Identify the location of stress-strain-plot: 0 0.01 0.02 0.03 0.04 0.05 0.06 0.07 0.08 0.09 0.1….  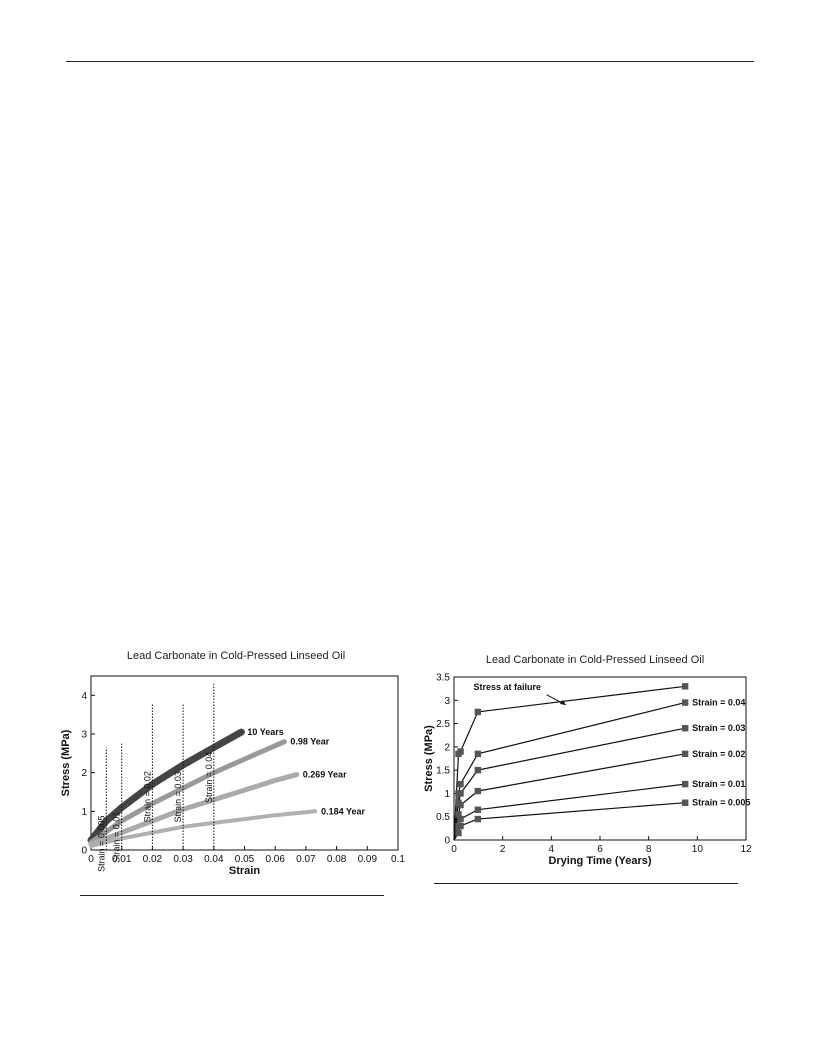
(232, 776).